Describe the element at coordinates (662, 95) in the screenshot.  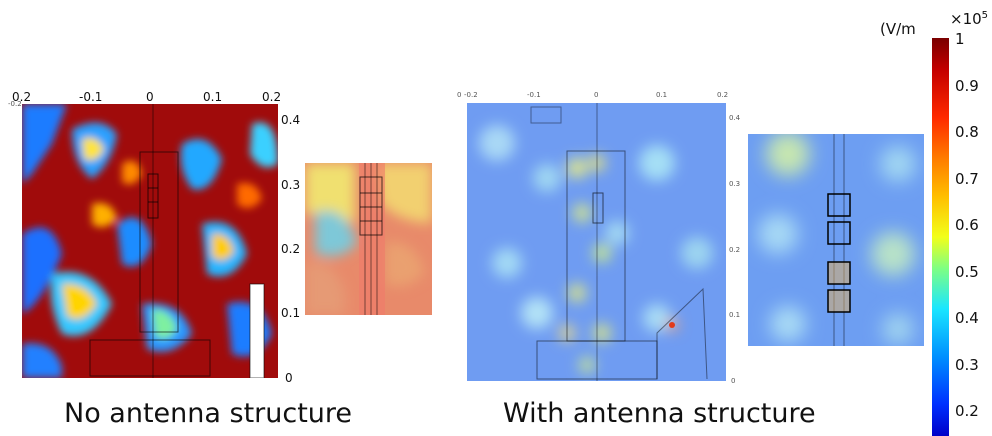
I see `right-top-tick-4: 0.1` at that location.